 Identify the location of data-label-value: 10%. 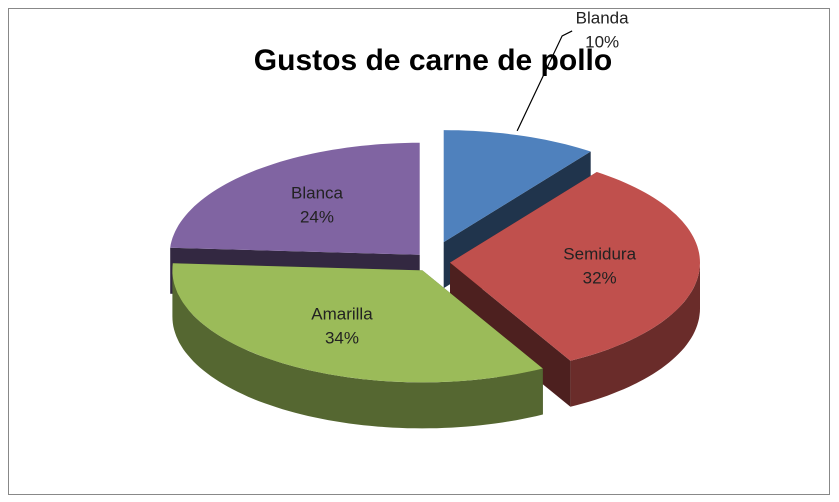
(602, 41).